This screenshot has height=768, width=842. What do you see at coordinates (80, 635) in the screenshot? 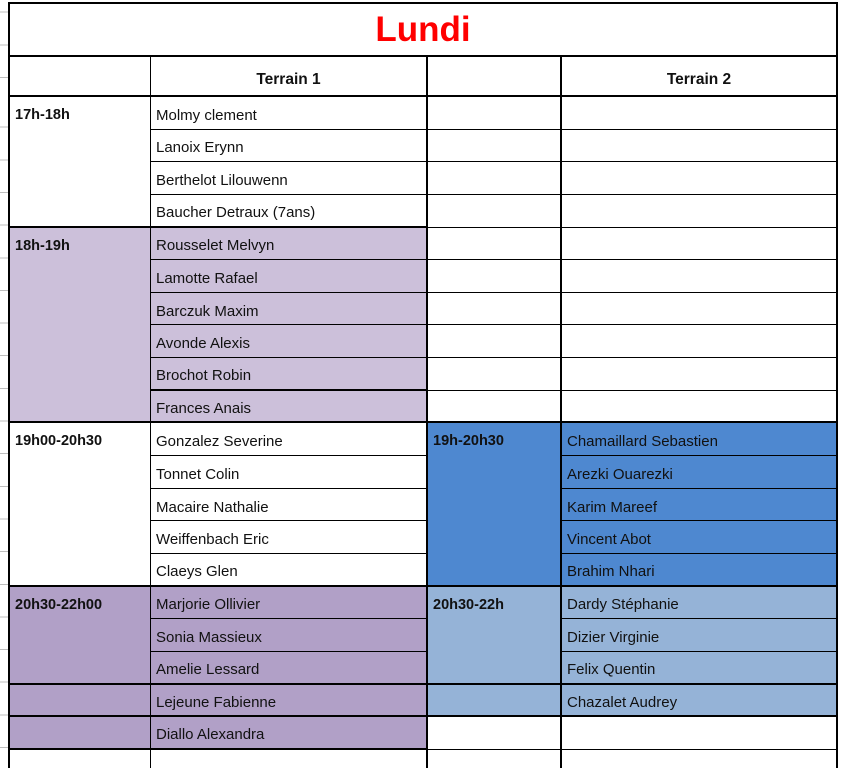
I see `cell-time-20h30-22h00: 20h30-22h00` at bounding box center [80, 635].